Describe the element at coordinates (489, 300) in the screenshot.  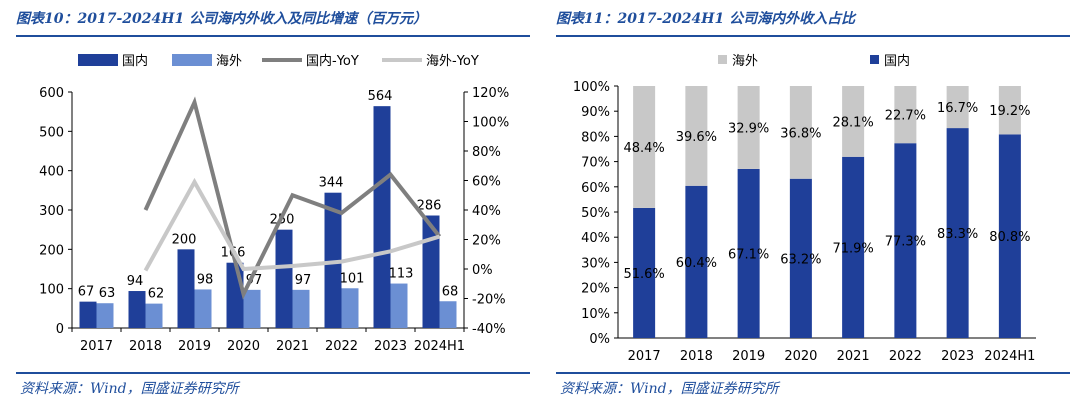
I see `y2-tick-label: -20%` at that location.